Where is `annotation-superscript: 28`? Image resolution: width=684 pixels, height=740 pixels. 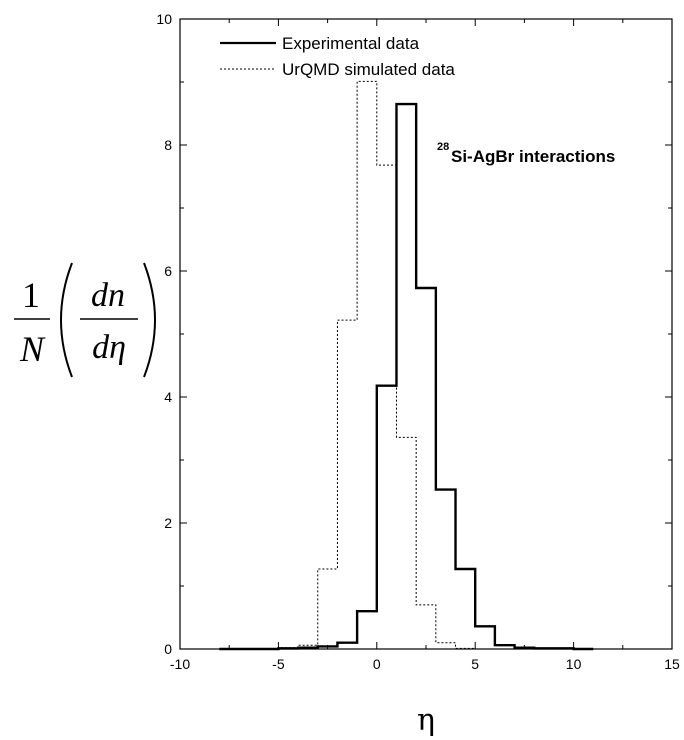 annotation-superscript: 28 is located at coordinates (443, 147).